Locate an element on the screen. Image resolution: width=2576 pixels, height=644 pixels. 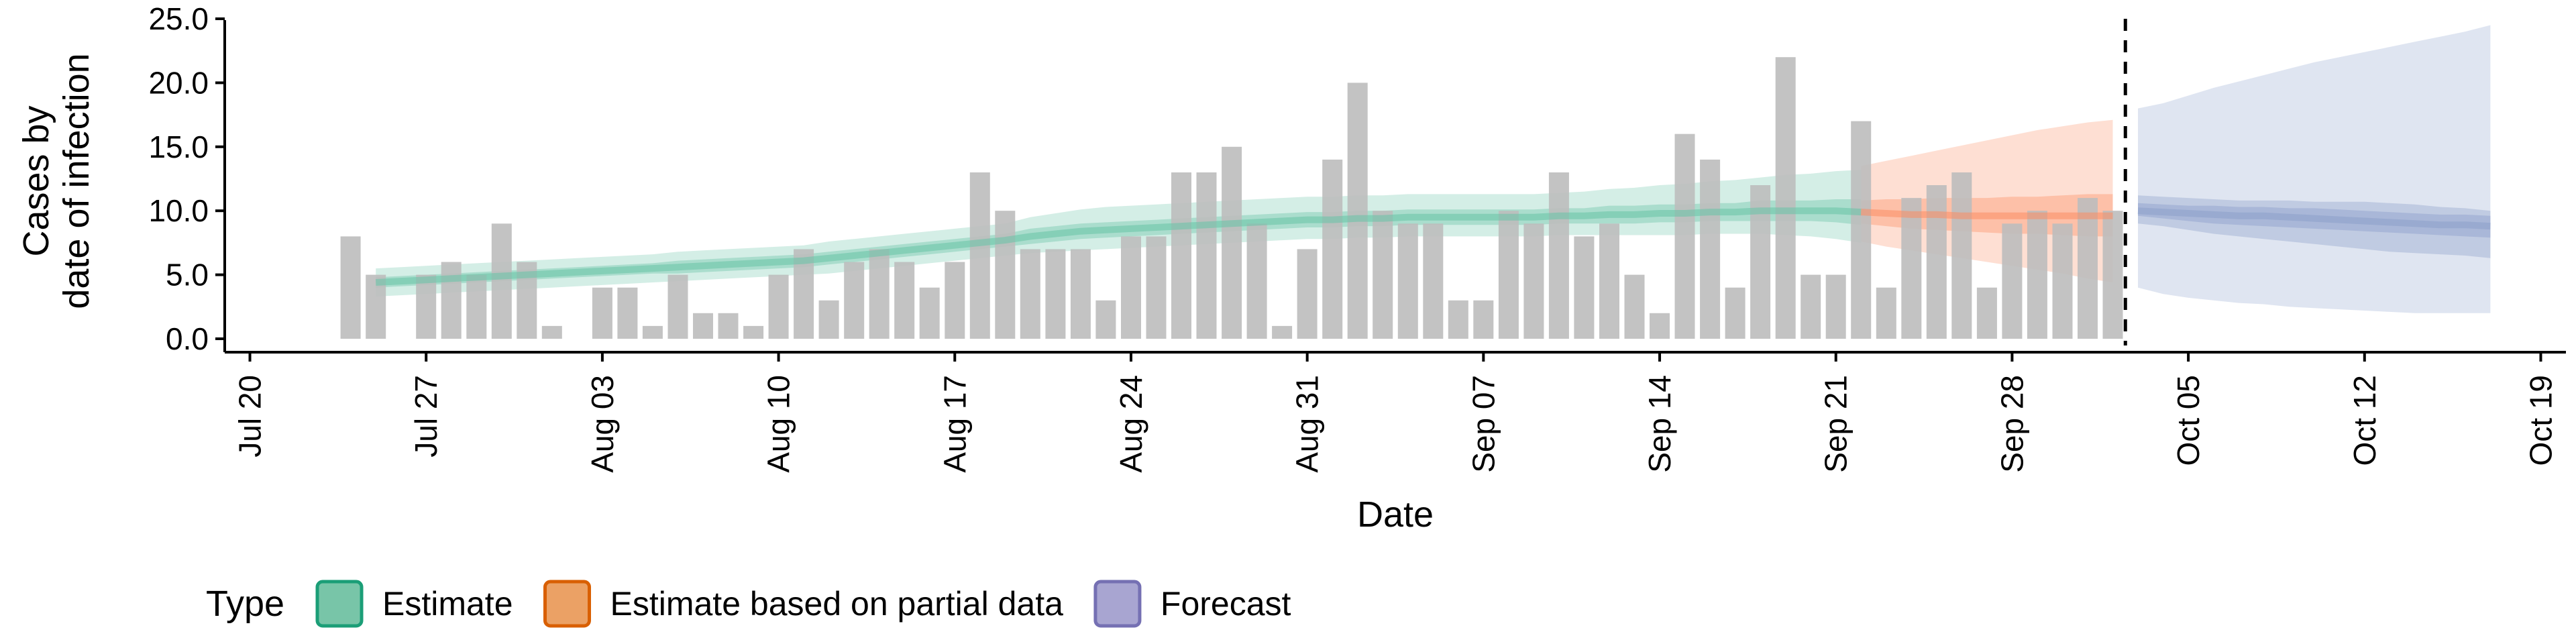
x-tick-label: Aug 31 is located at coordinates (1307, 424).